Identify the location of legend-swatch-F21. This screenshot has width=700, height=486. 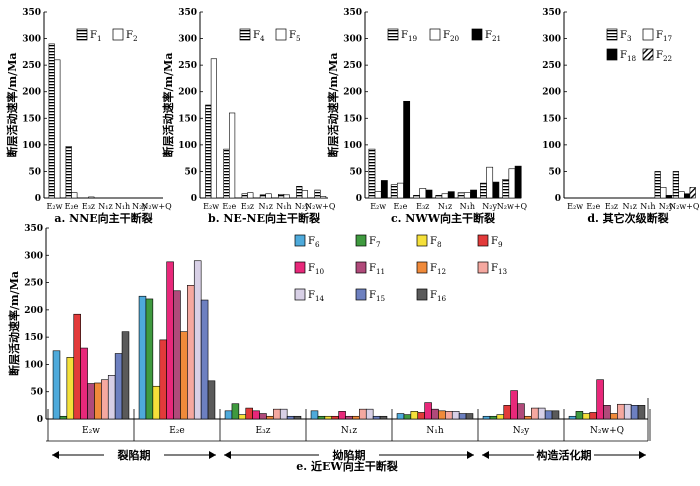
(477, 34).